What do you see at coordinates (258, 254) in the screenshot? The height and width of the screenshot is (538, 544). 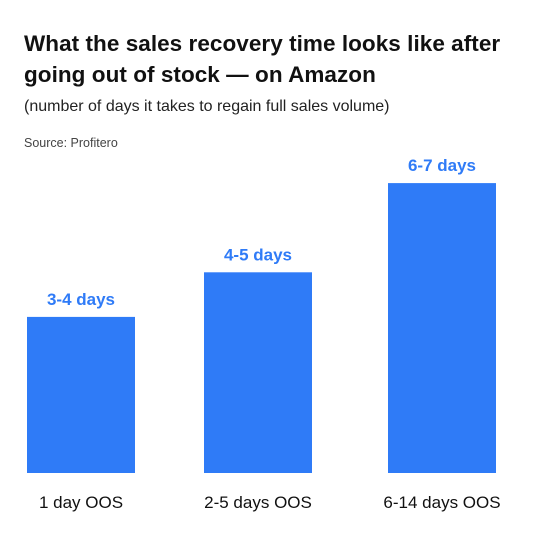 I see `data-label-2: 4-5 days` at bounding box center [258, 254].